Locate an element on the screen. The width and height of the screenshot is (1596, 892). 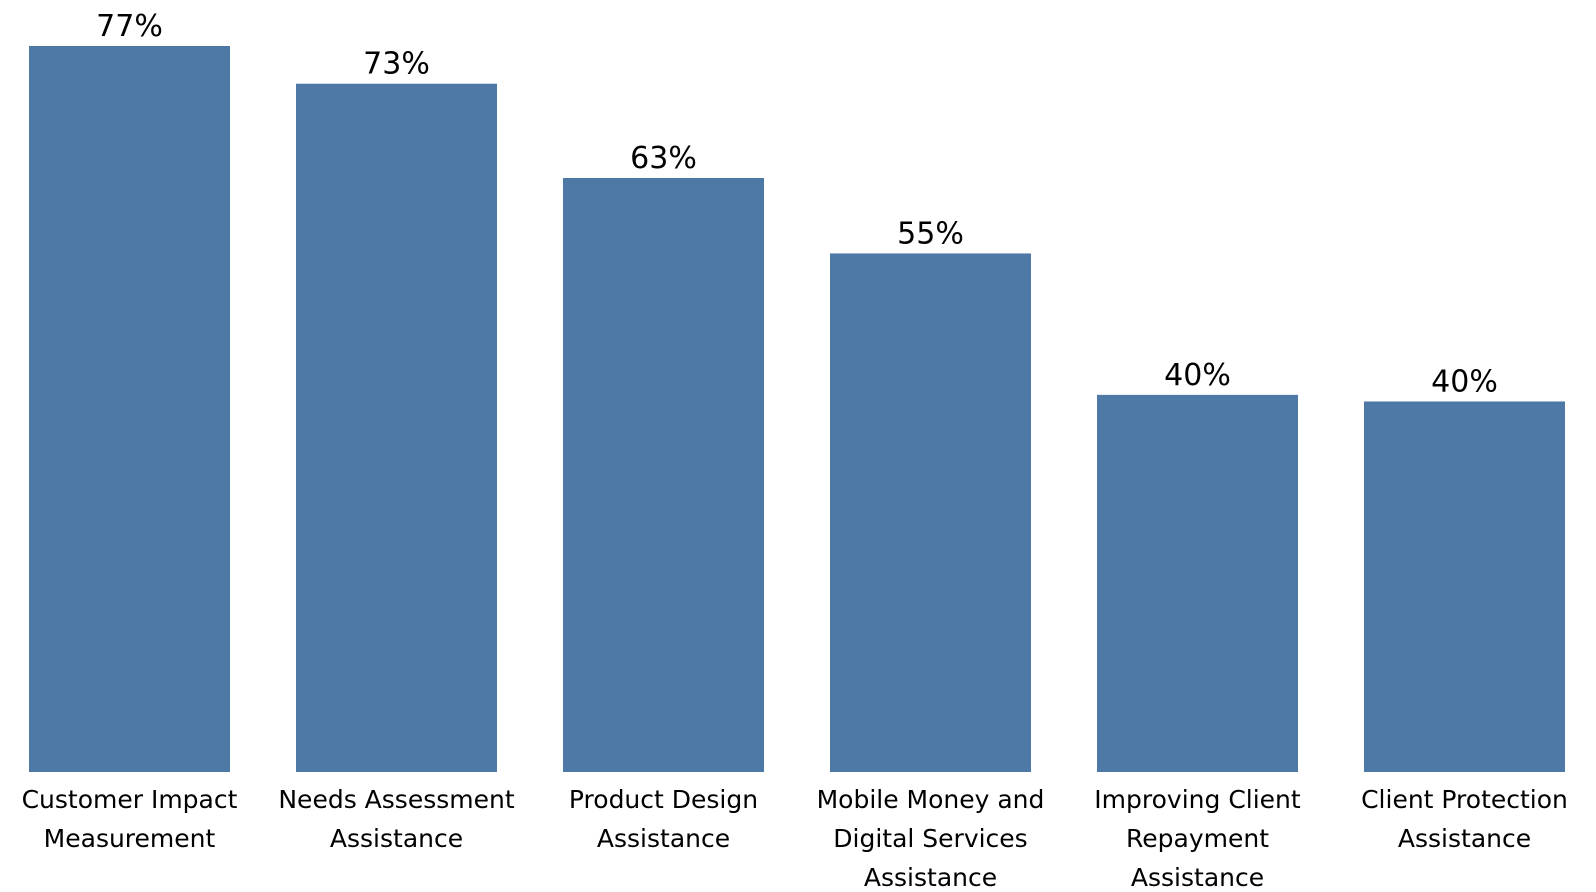
data-label: 63% is located at coordinates (663, 158).